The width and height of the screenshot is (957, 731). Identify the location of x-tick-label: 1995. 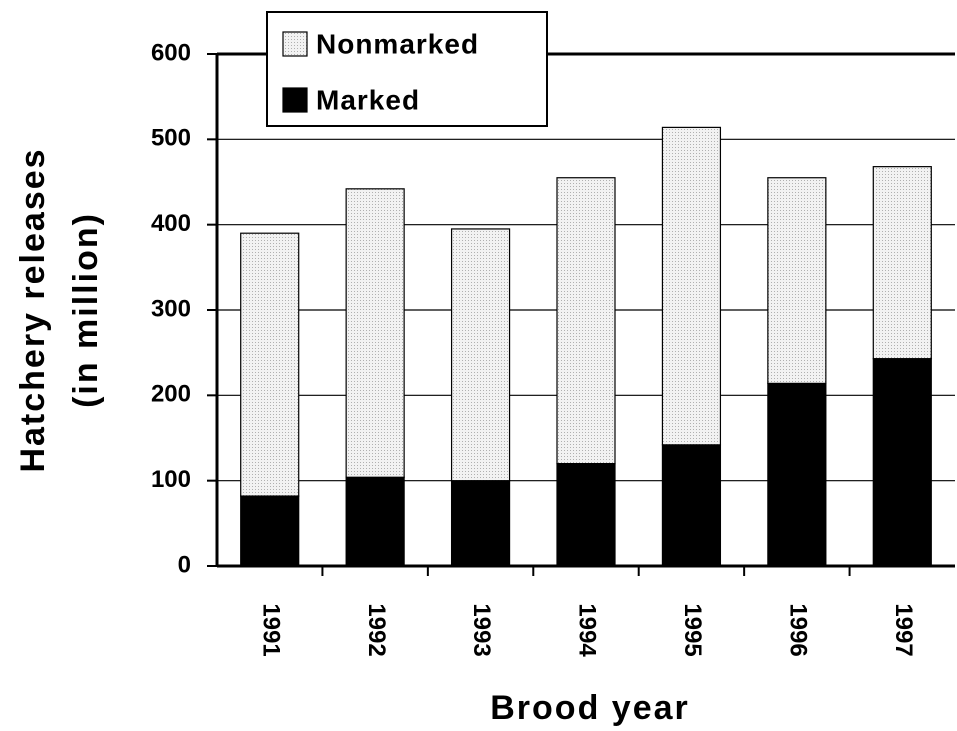
(692, 629).